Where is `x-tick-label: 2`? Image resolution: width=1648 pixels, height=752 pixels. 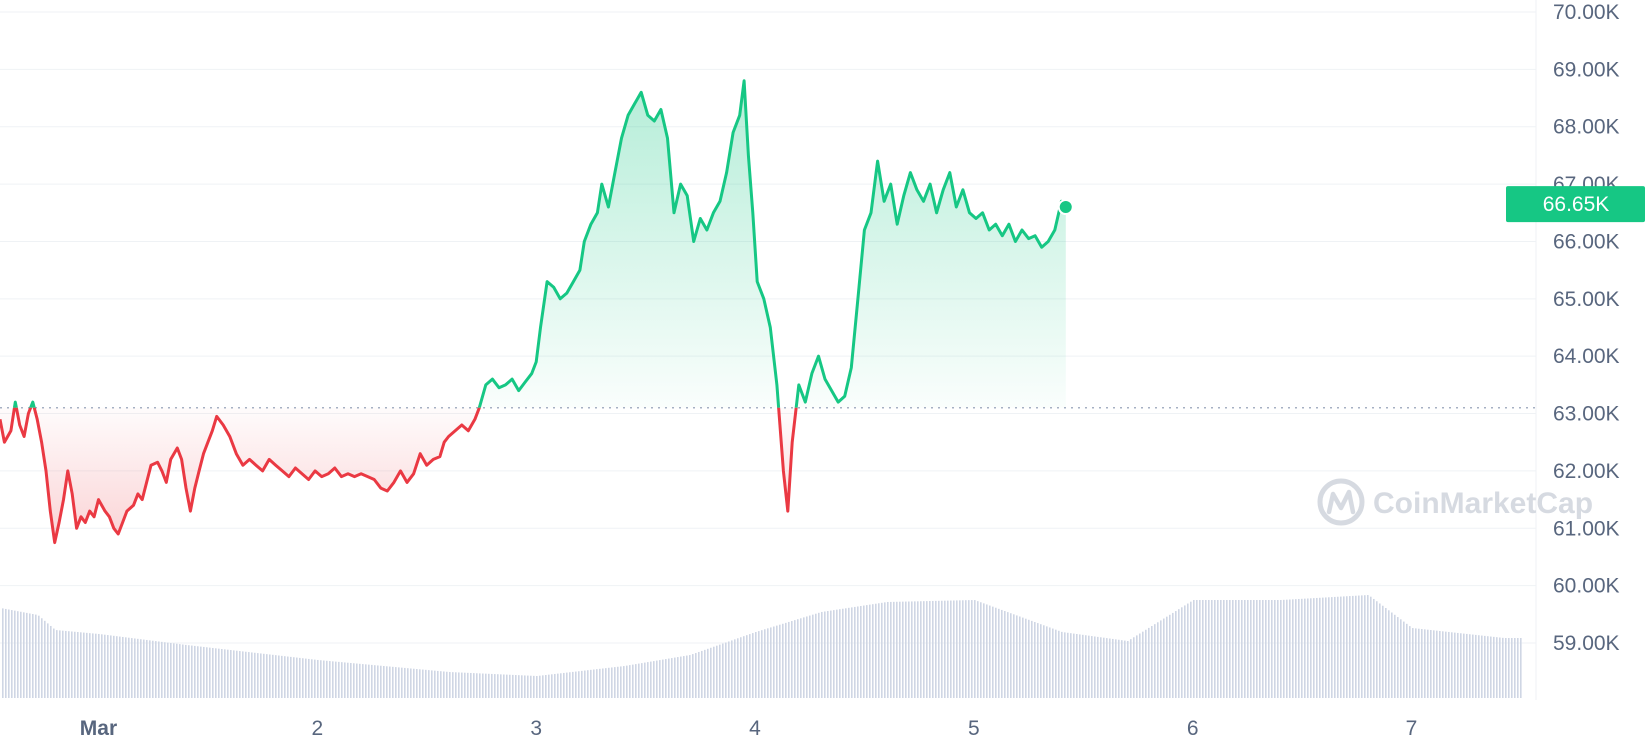 x-tick-label: 2 is located at coordinates (317, 728).